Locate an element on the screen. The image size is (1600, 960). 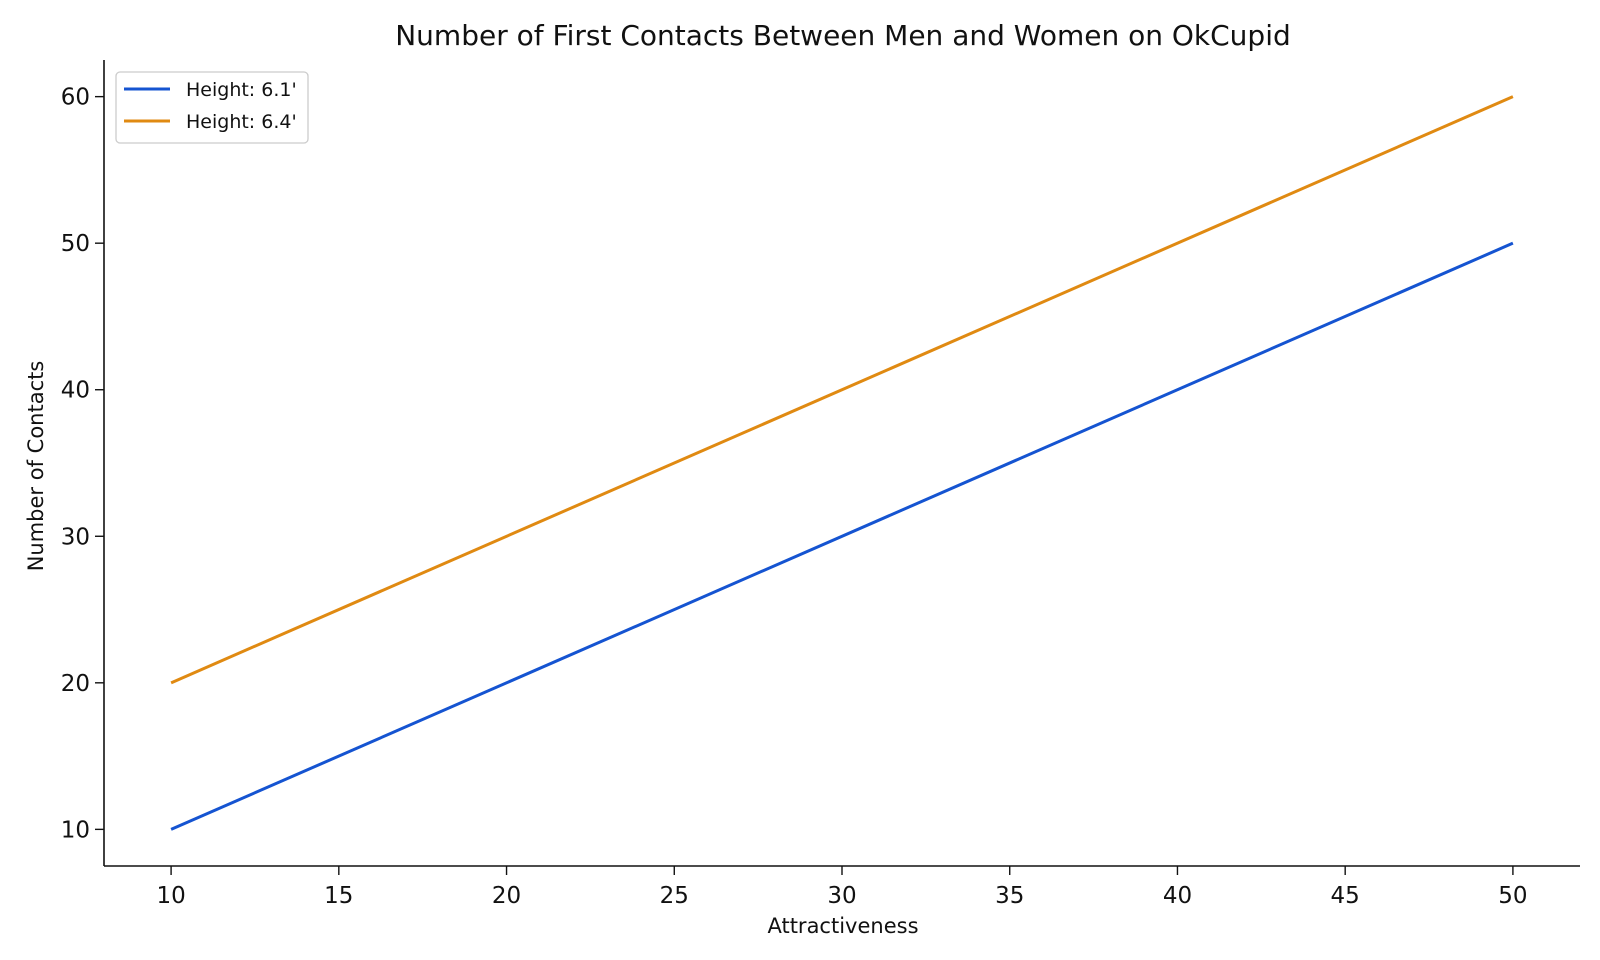
x-tick-label-4: 30 is located at coordinates (841, 896).